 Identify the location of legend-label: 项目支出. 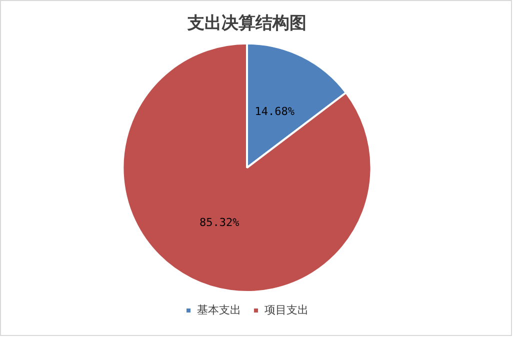
(286, 309).